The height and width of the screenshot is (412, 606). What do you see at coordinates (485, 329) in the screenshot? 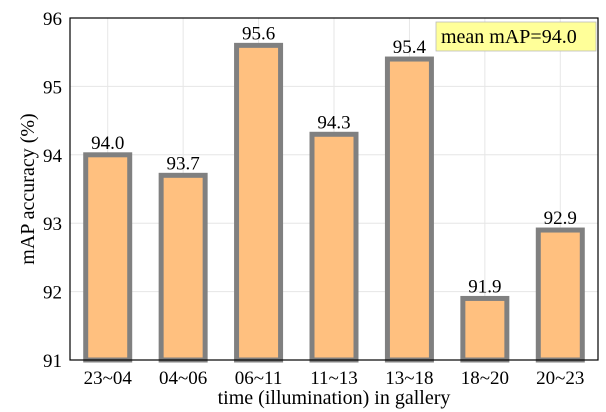
I see `bar-18~20` at bounding box center [485, 329].